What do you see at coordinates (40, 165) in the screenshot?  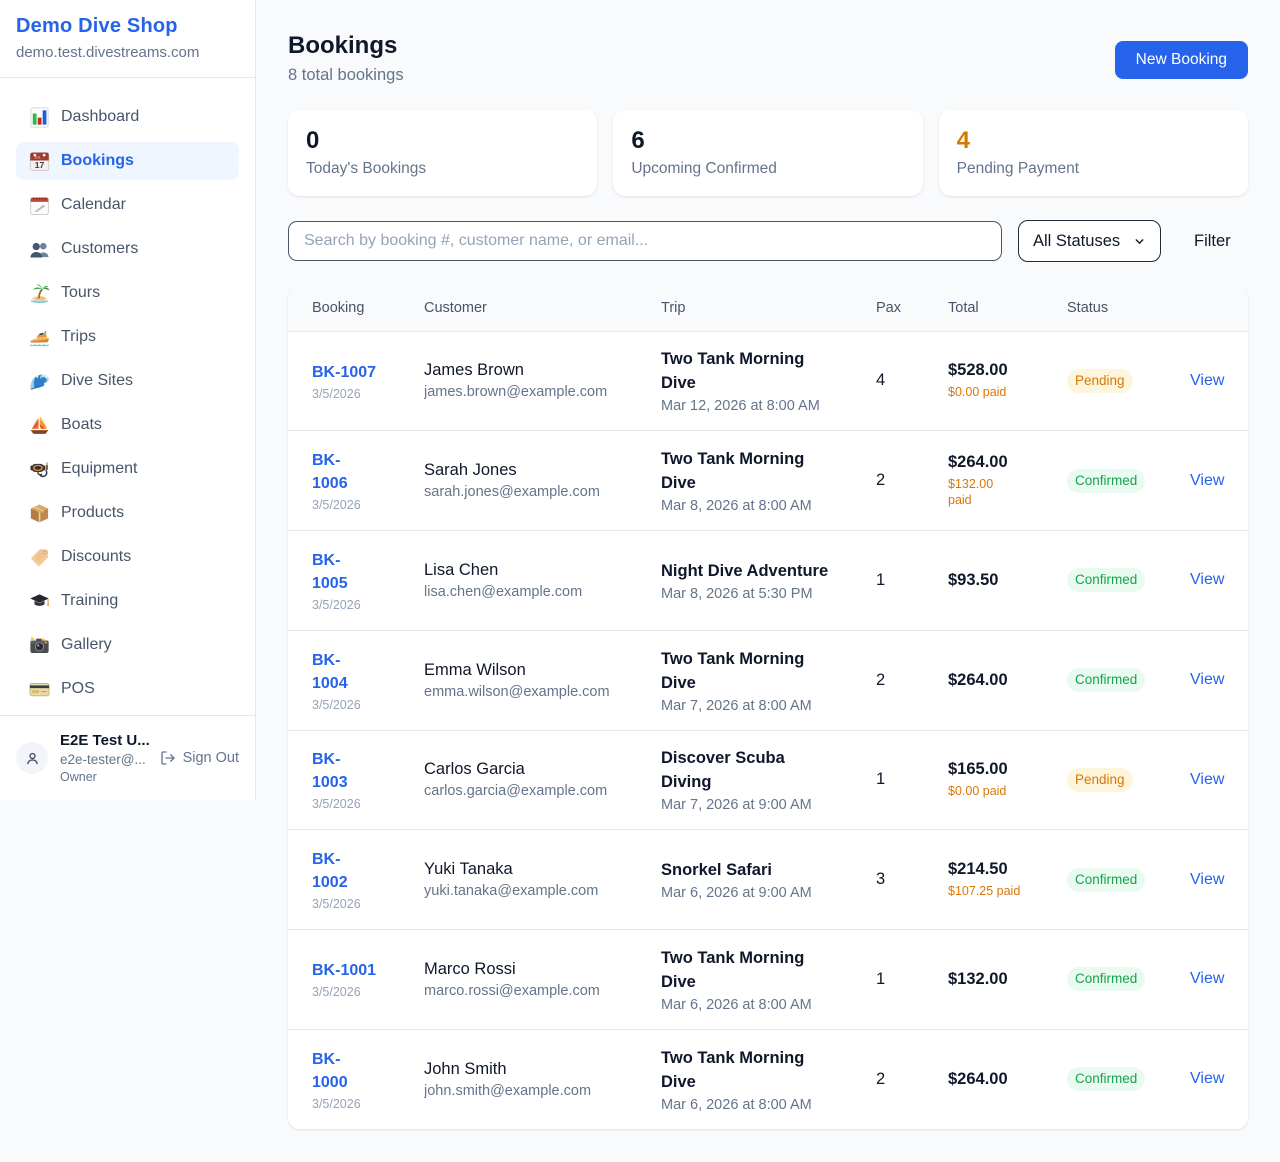 I see `svg-text: 17` at bounding box center [40, 165].